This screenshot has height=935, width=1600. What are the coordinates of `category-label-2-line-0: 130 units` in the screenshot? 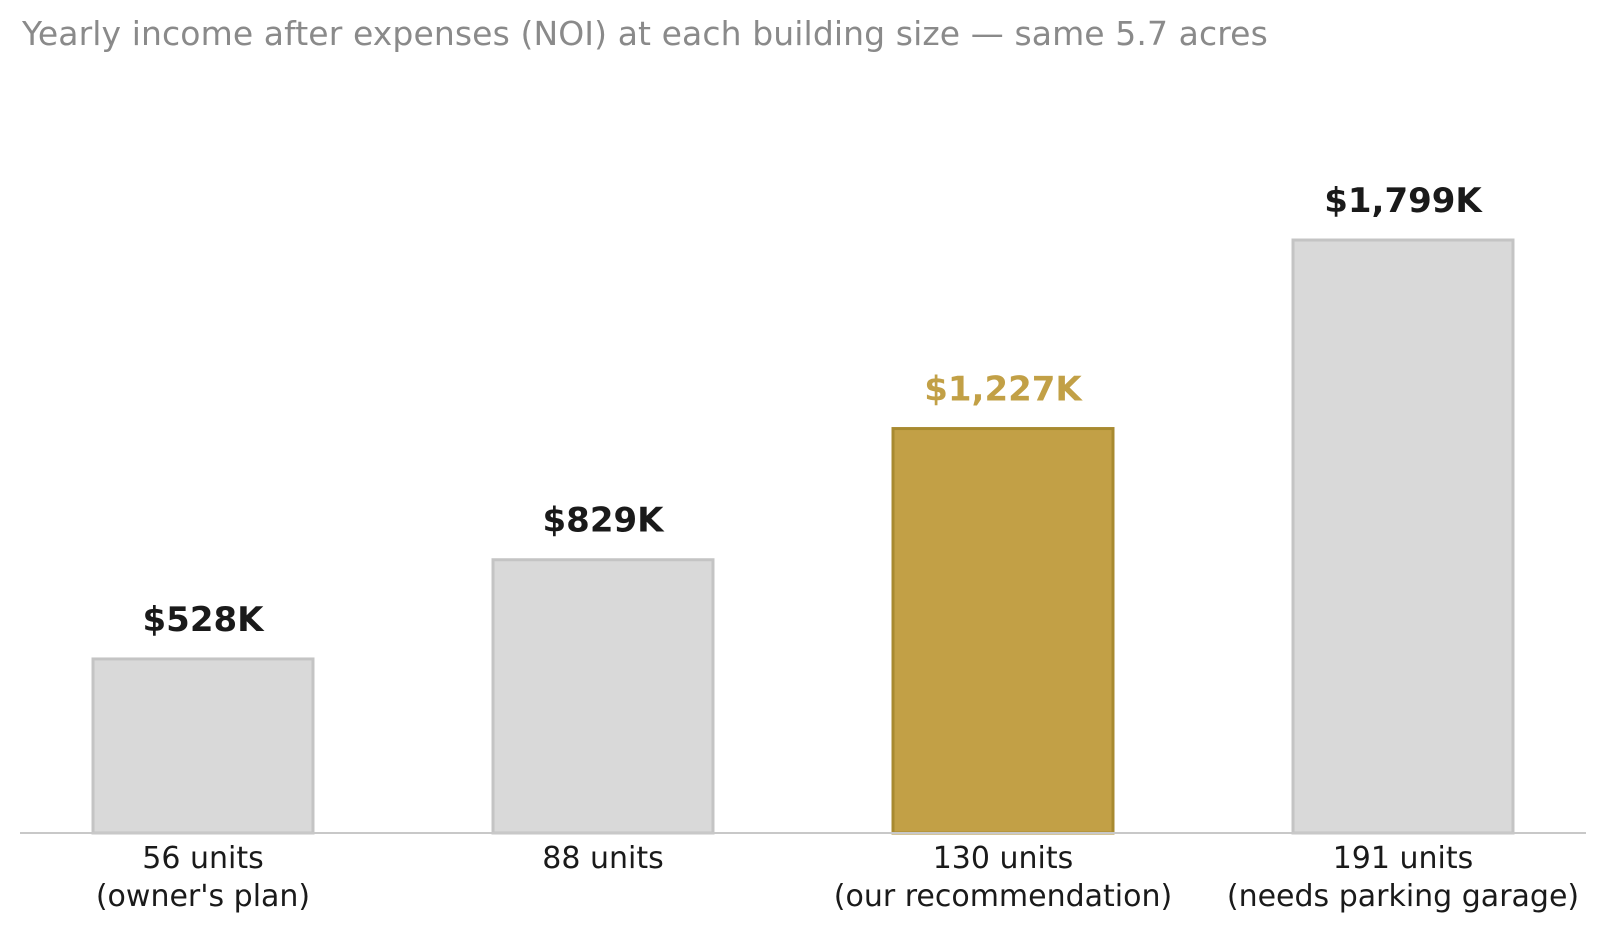 It's located at (1003, 858).